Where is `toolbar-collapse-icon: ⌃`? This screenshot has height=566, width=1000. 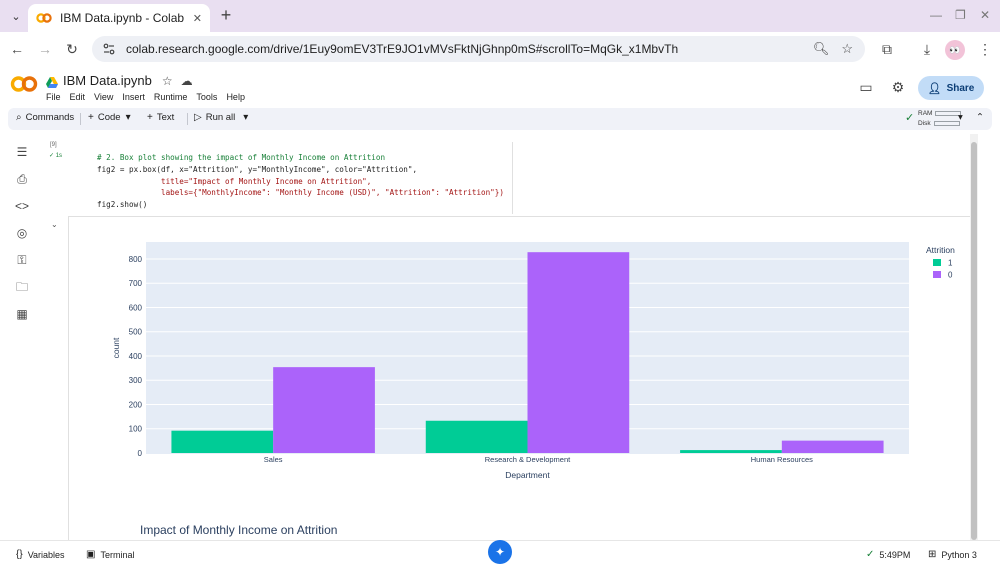 toolbar-collapse-icon: ⌃ is located at coordinates (980, 117).